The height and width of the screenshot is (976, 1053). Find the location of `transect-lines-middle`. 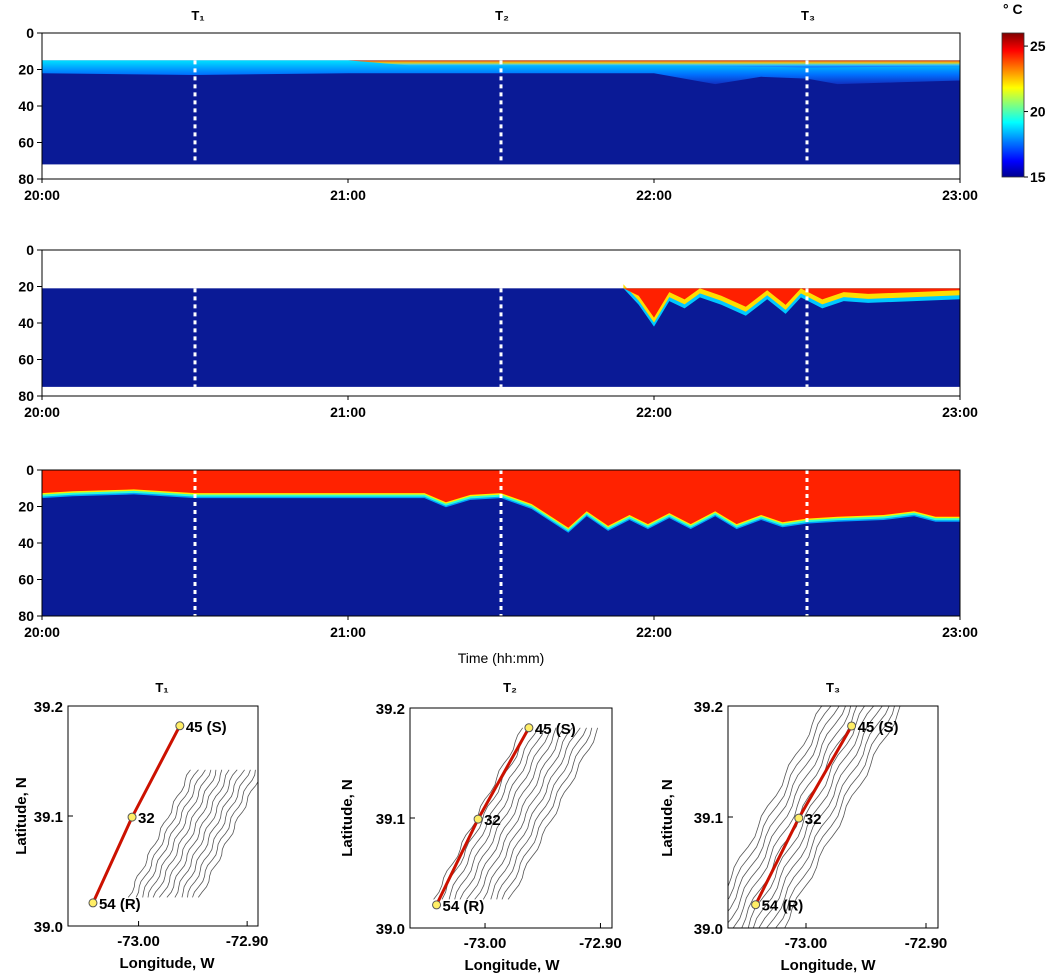

transect-lines-middle is located at coordinates (501, 337).